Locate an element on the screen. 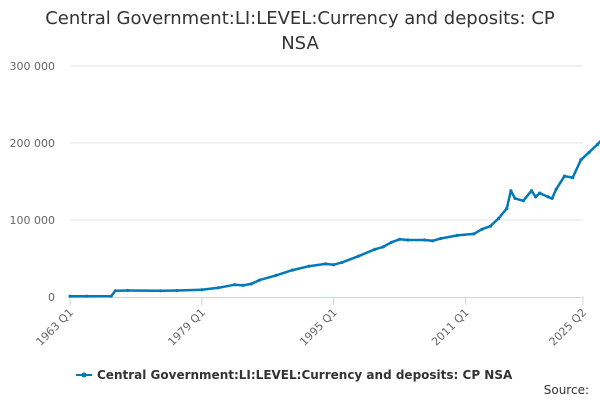  x-tick-label: 2011 Q1 is located at coordinates (450, 327).